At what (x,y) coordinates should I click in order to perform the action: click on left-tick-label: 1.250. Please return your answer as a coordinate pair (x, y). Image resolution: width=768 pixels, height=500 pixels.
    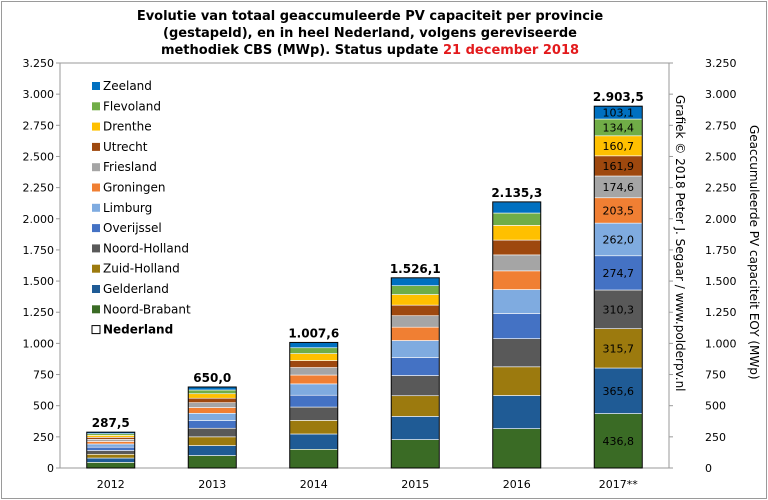
    Looking at the image, I should click on (39, 312).